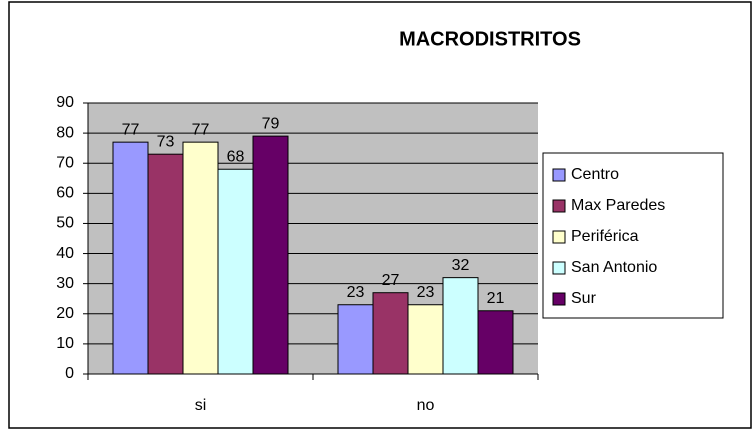 The image size is (754, 432). What do you see at coordinates (65, 313) in the screenshot?
I see `y-tick-label: 20` at bounding box center [65, 313].